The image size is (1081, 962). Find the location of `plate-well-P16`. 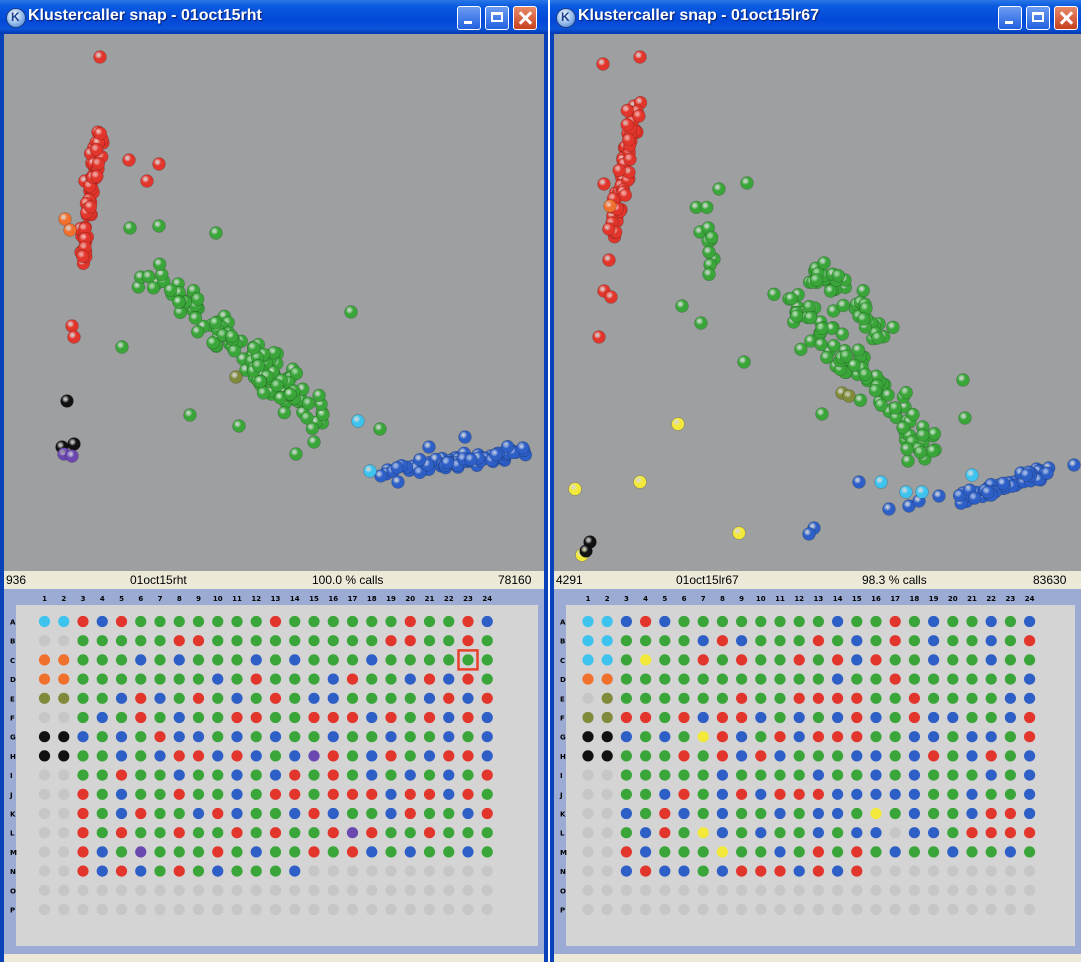

plate-well-P16 is located at coordinates (333, 909).